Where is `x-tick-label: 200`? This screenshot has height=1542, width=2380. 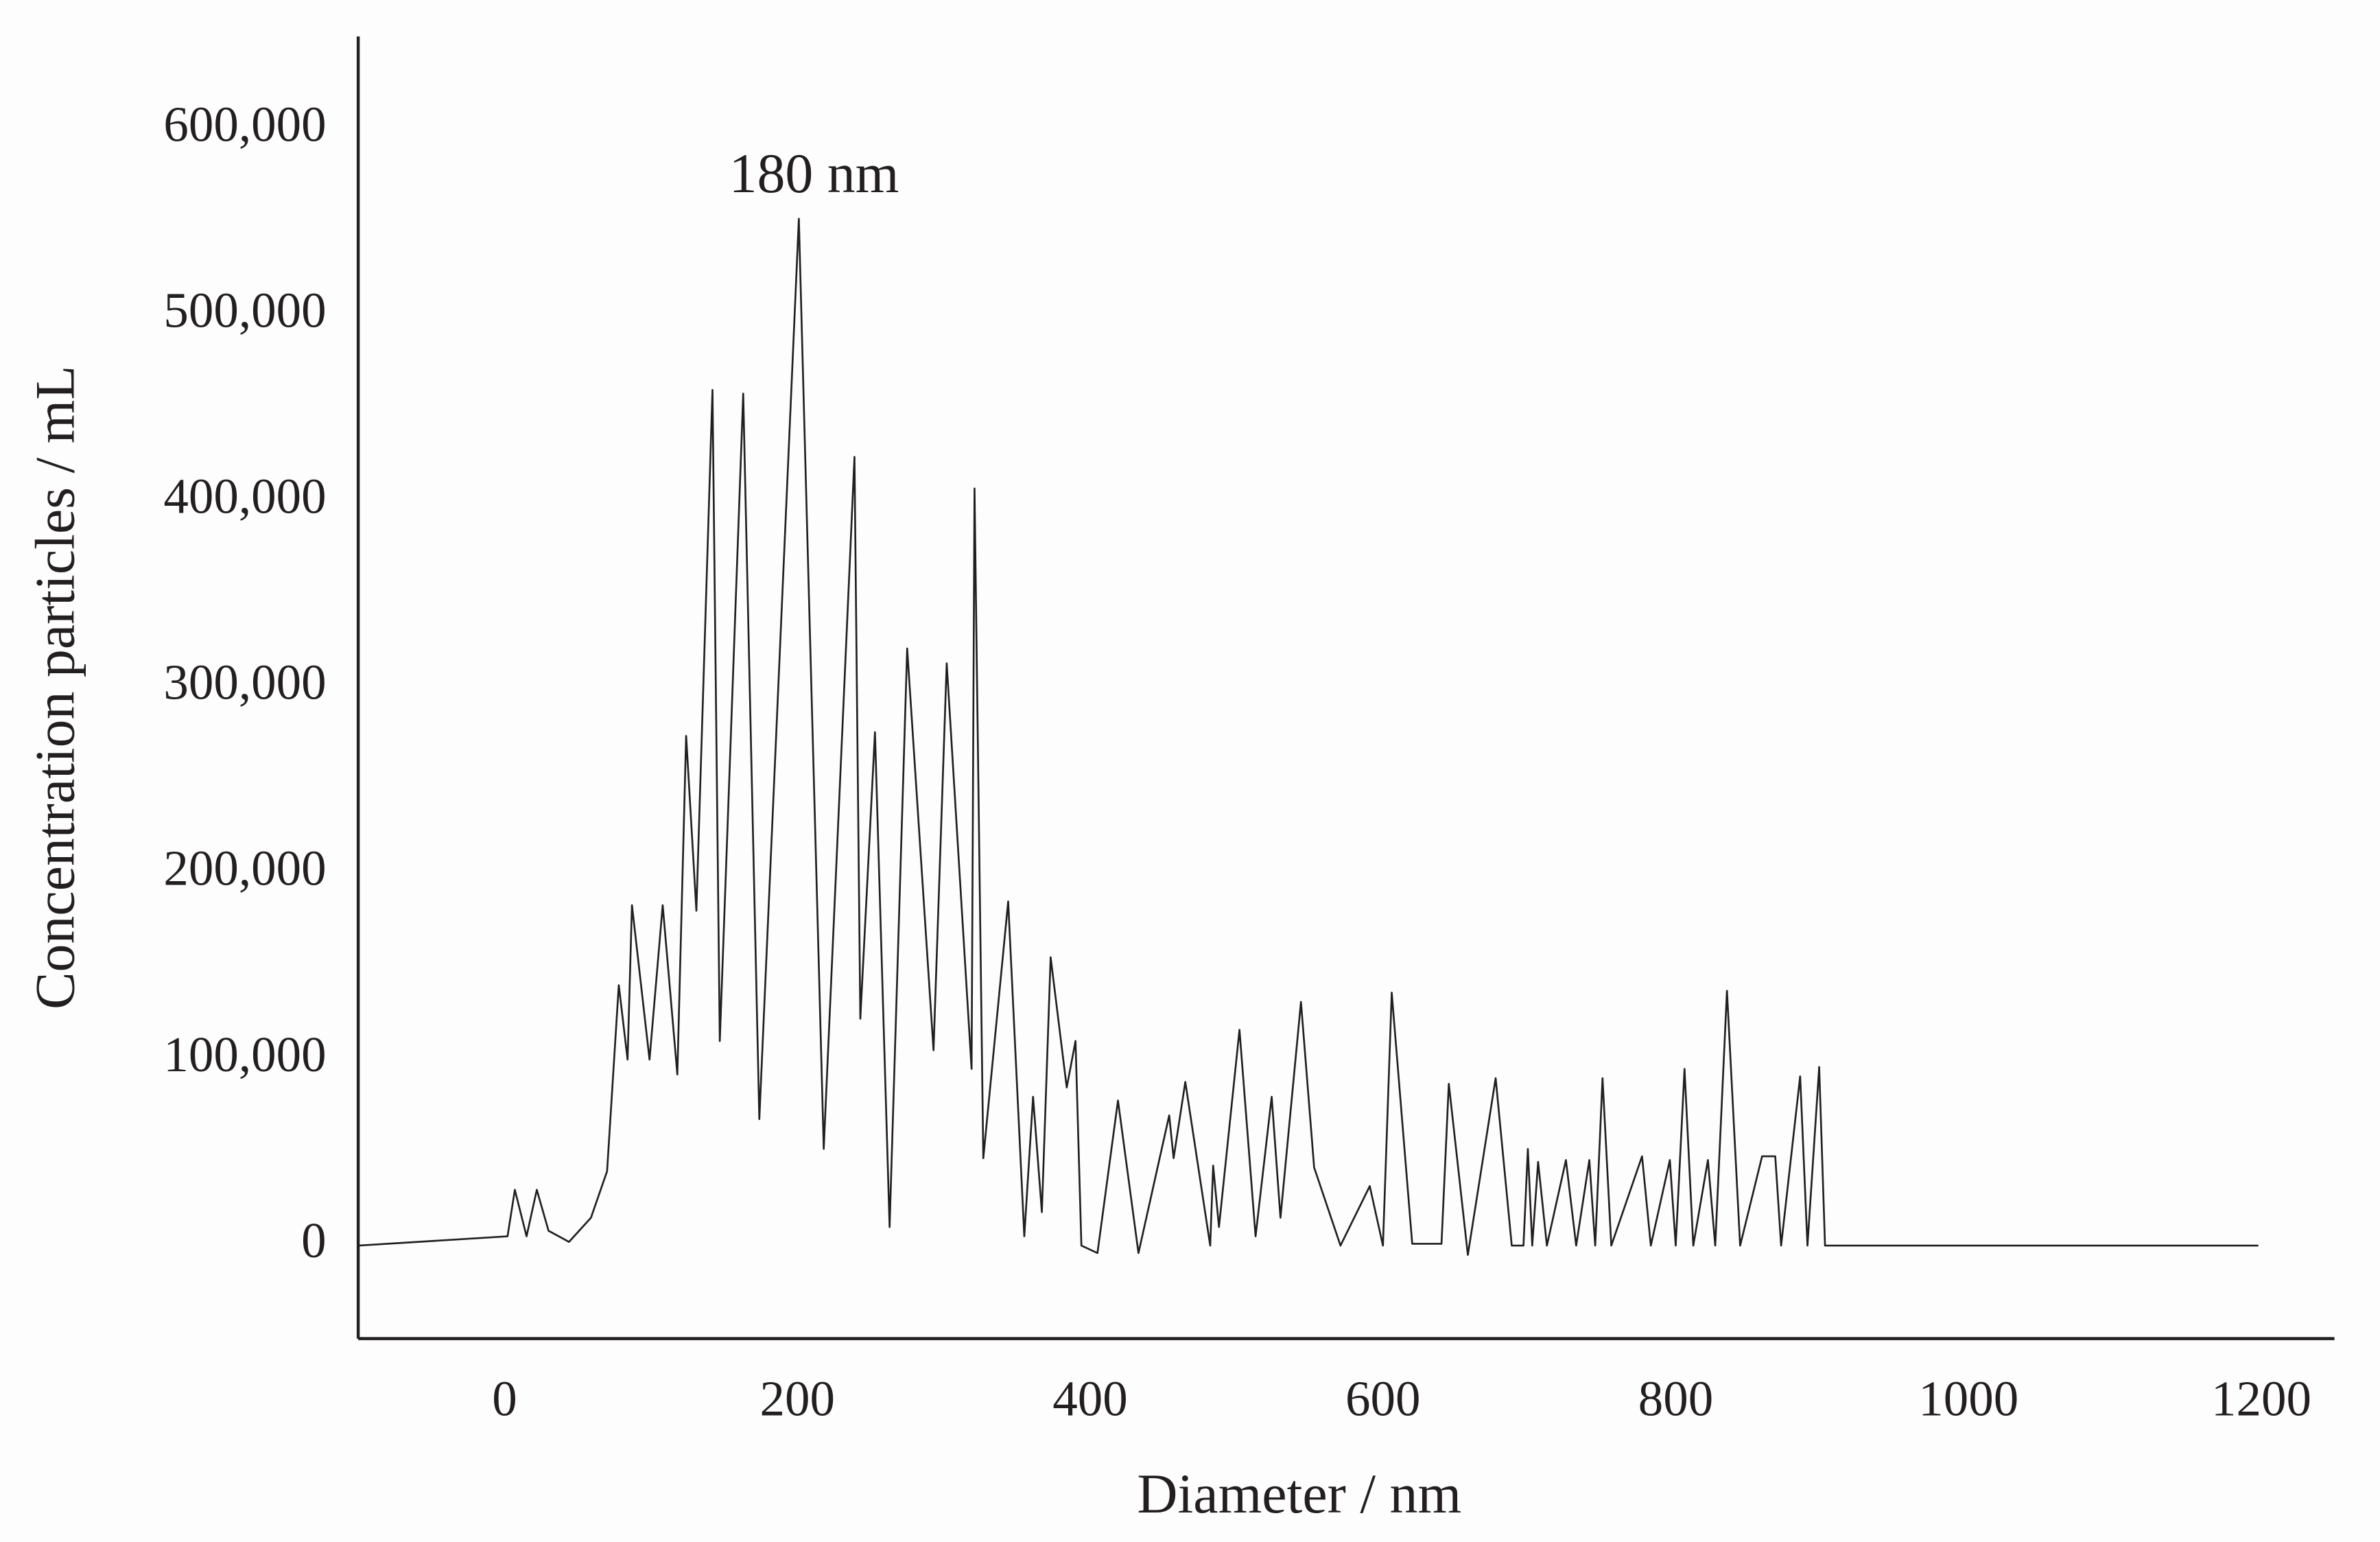
x-tick-label: 200 is located at coordinates (797, 1399).